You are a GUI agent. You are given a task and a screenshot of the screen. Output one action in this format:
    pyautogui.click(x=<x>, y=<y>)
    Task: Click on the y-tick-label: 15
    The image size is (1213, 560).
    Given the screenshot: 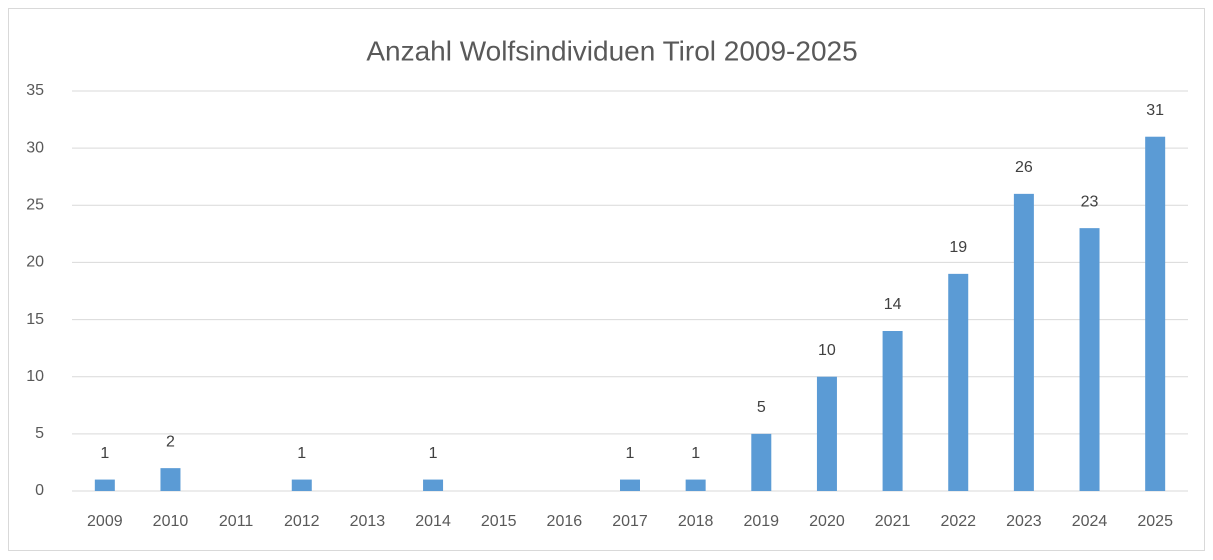 What is the action you would take?
    pyautogui.click(x=35, y=319)
    